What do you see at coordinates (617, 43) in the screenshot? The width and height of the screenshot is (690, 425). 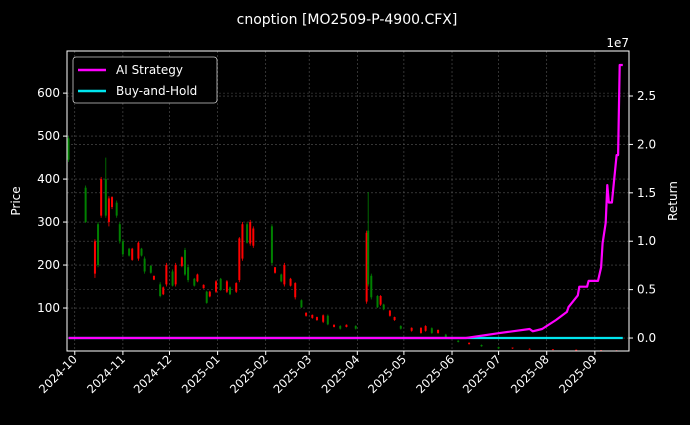 I see `y-axis-right-multiplier: 1e7` at bounding box center [617, 43].